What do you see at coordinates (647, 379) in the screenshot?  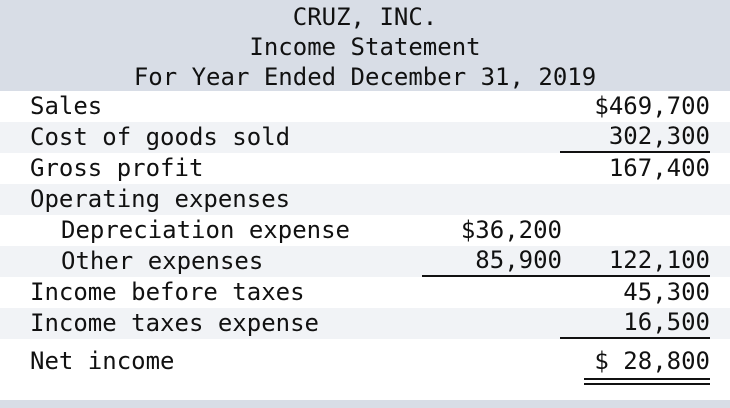 I see `double-underline-top` at bounding box center [647, 379].